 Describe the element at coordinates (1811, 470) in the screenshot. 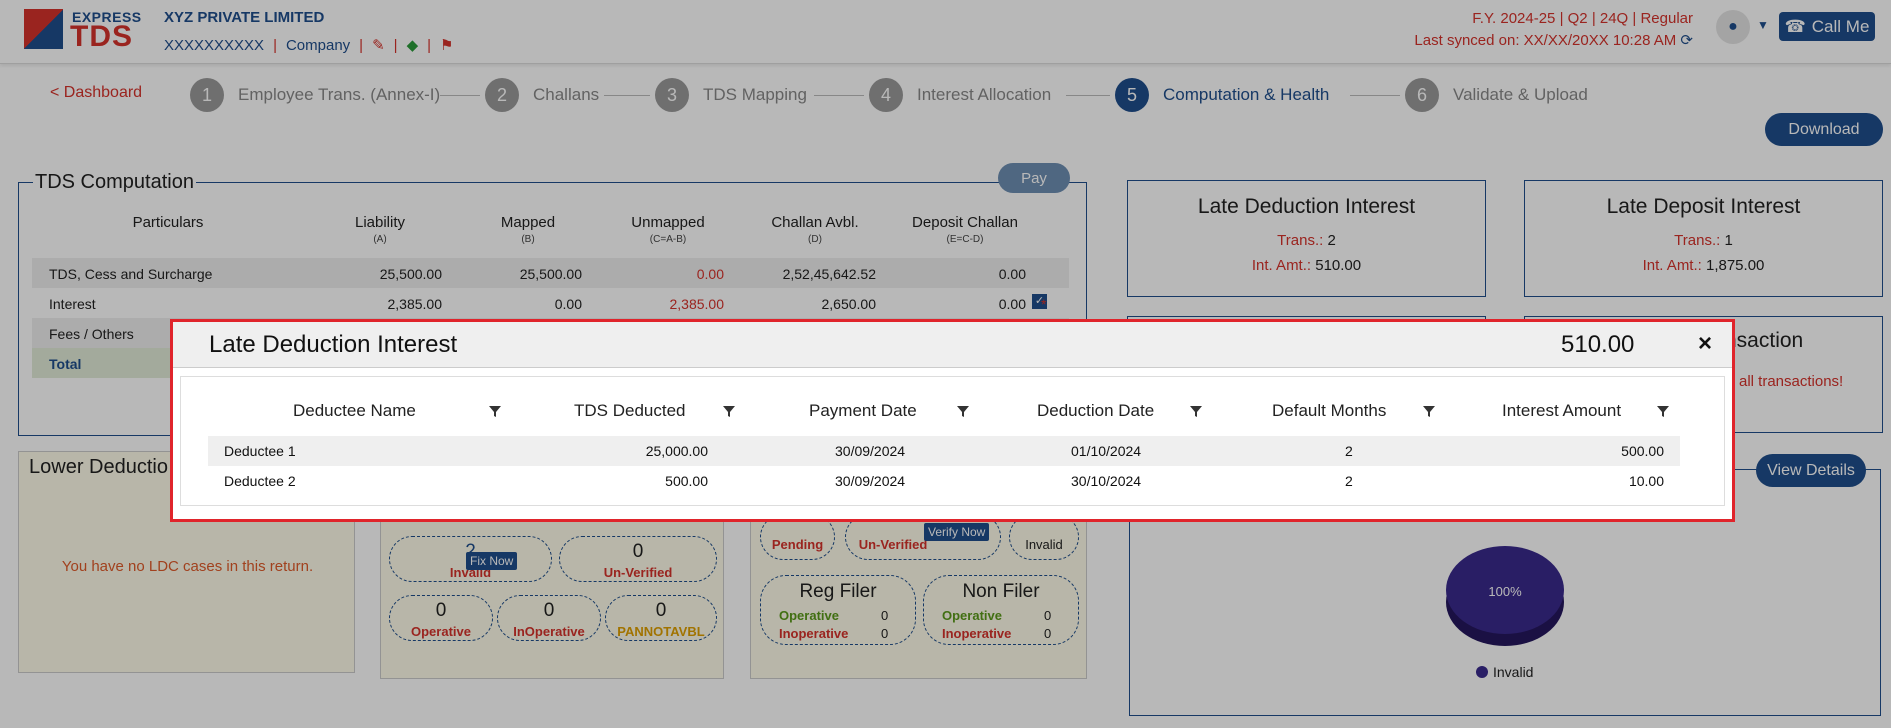

I see `view-details-button: View Details` at that location.